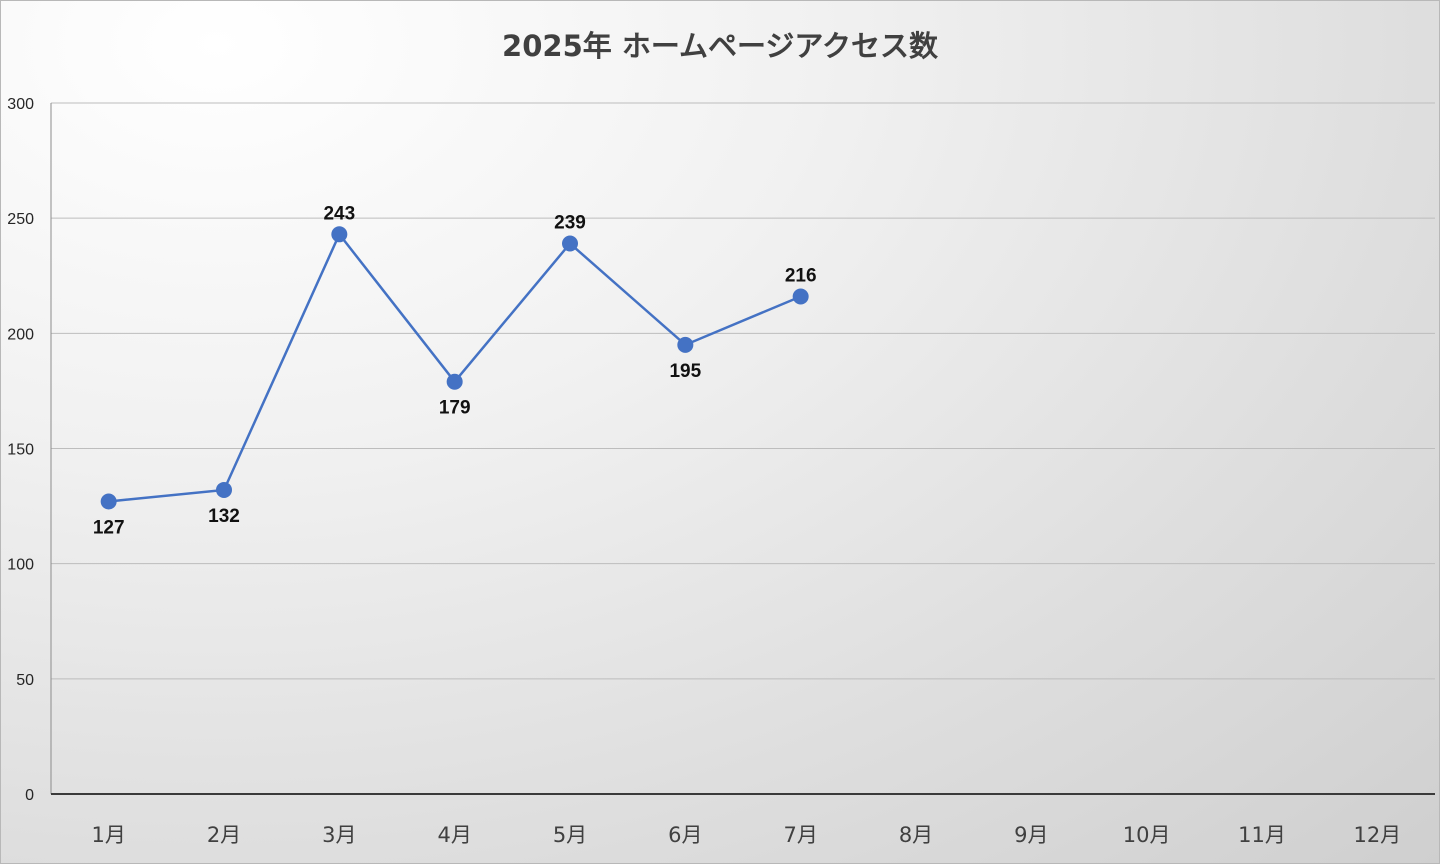 The width and height of the screenshot is (1440, 864). Describe the element at coordinates (685, 371) in the screenshot. I see `data-label: 195` at that location.